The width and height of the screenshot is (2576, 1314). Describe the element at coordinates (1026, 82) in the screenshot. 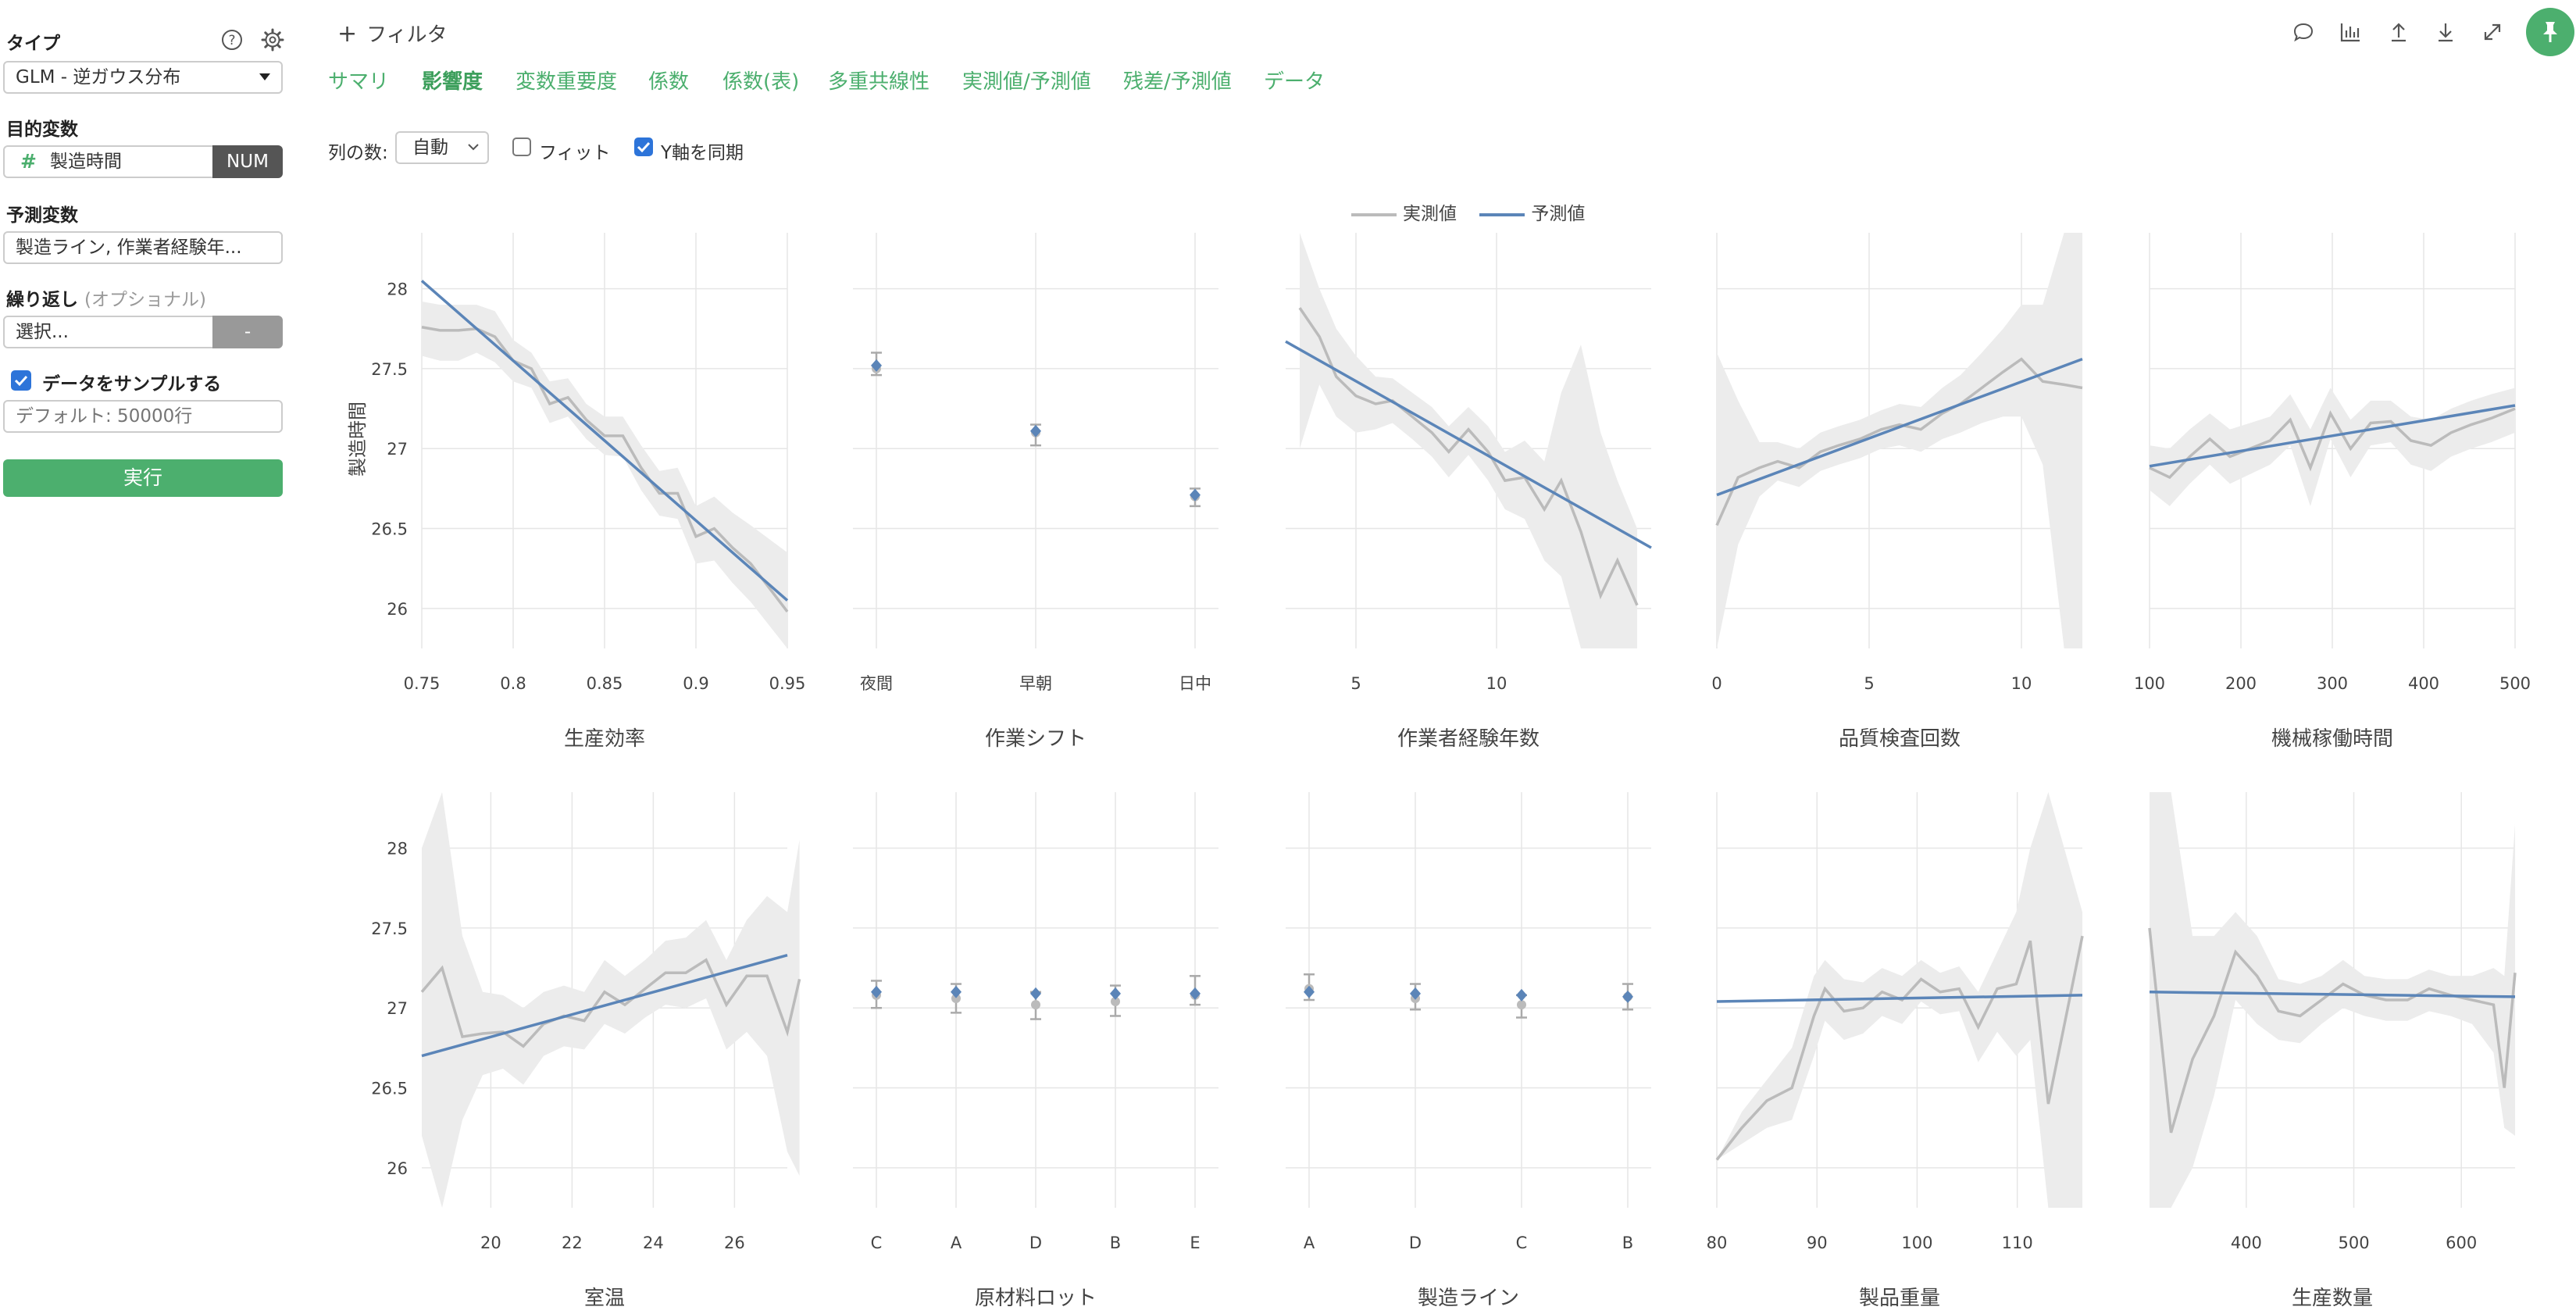

I see `tab-actual-predicted: 実測値/予測値` at that location.